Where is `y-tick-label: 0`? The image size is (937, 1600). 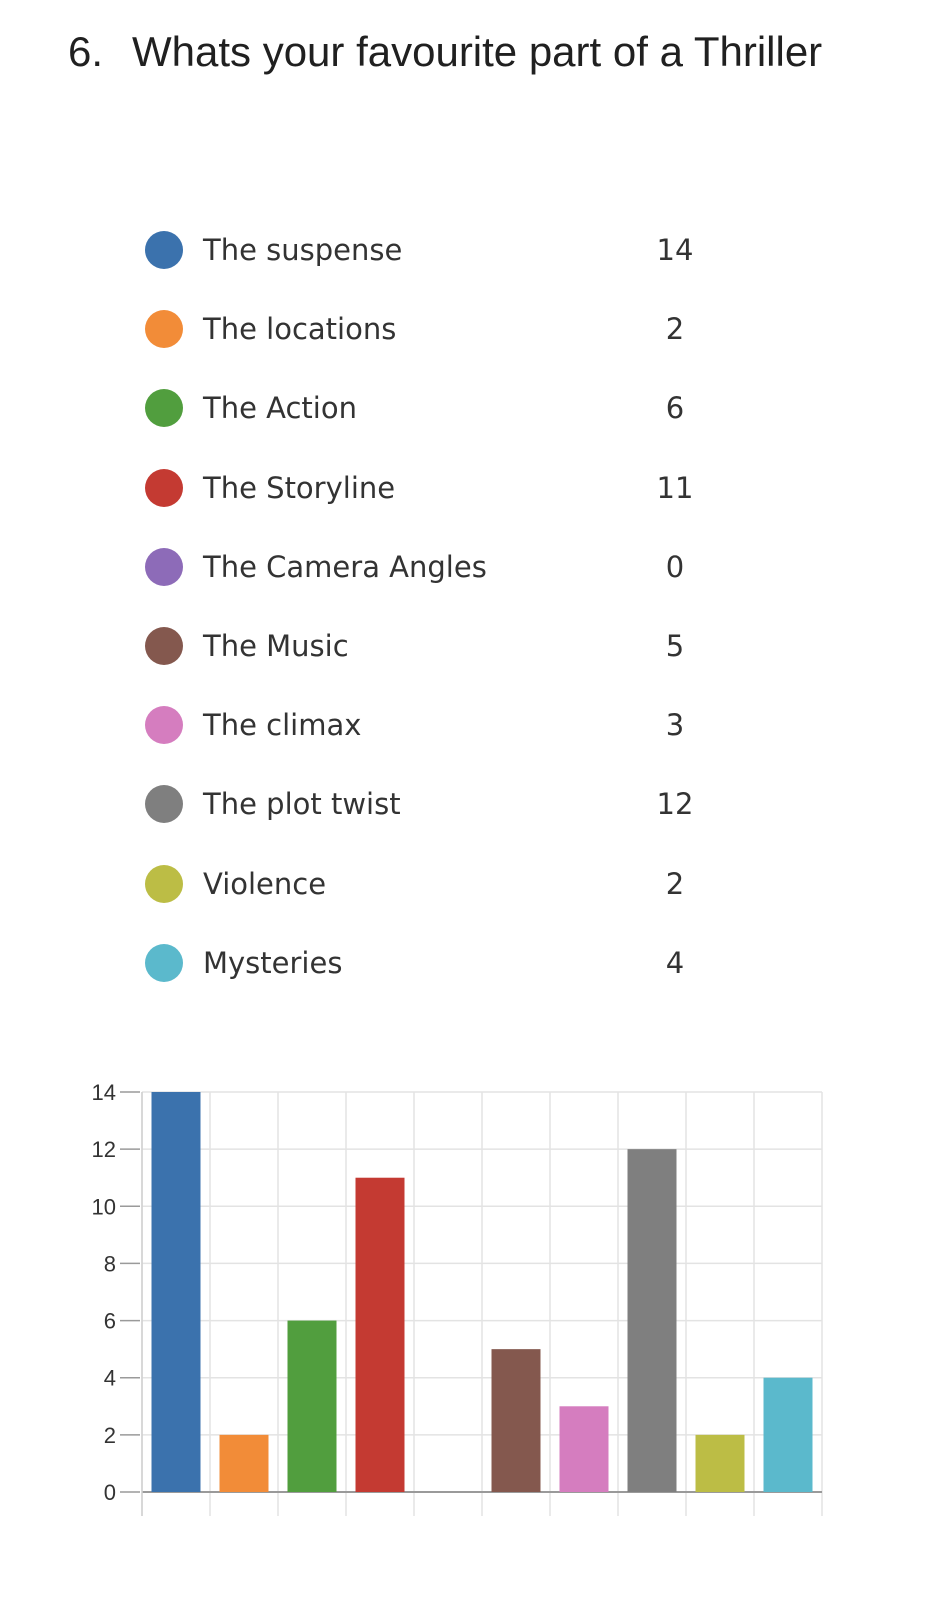 y-tick-label: 0 is located at coordinates (110, 1492).